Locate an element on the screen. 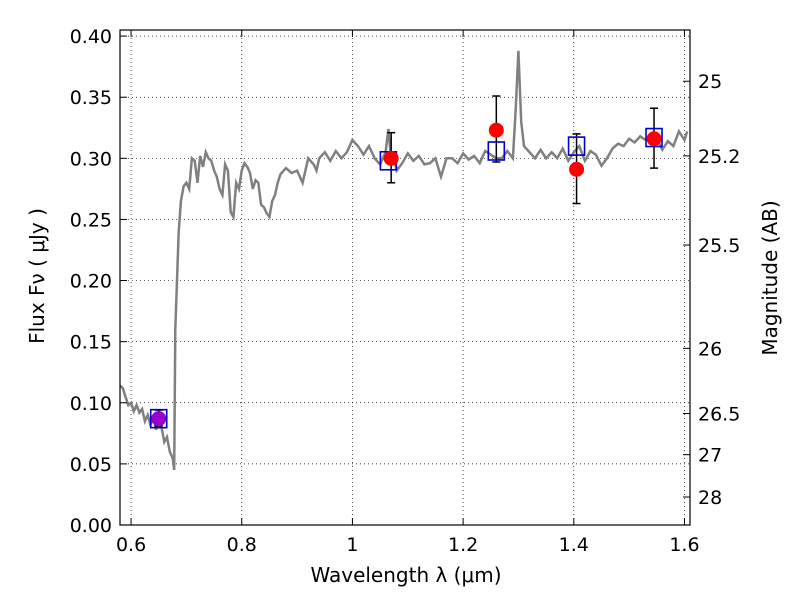 The height and width of the screenshot is (600, 800). x-tick-label: 0.8 is located at coordinates (242, 545).